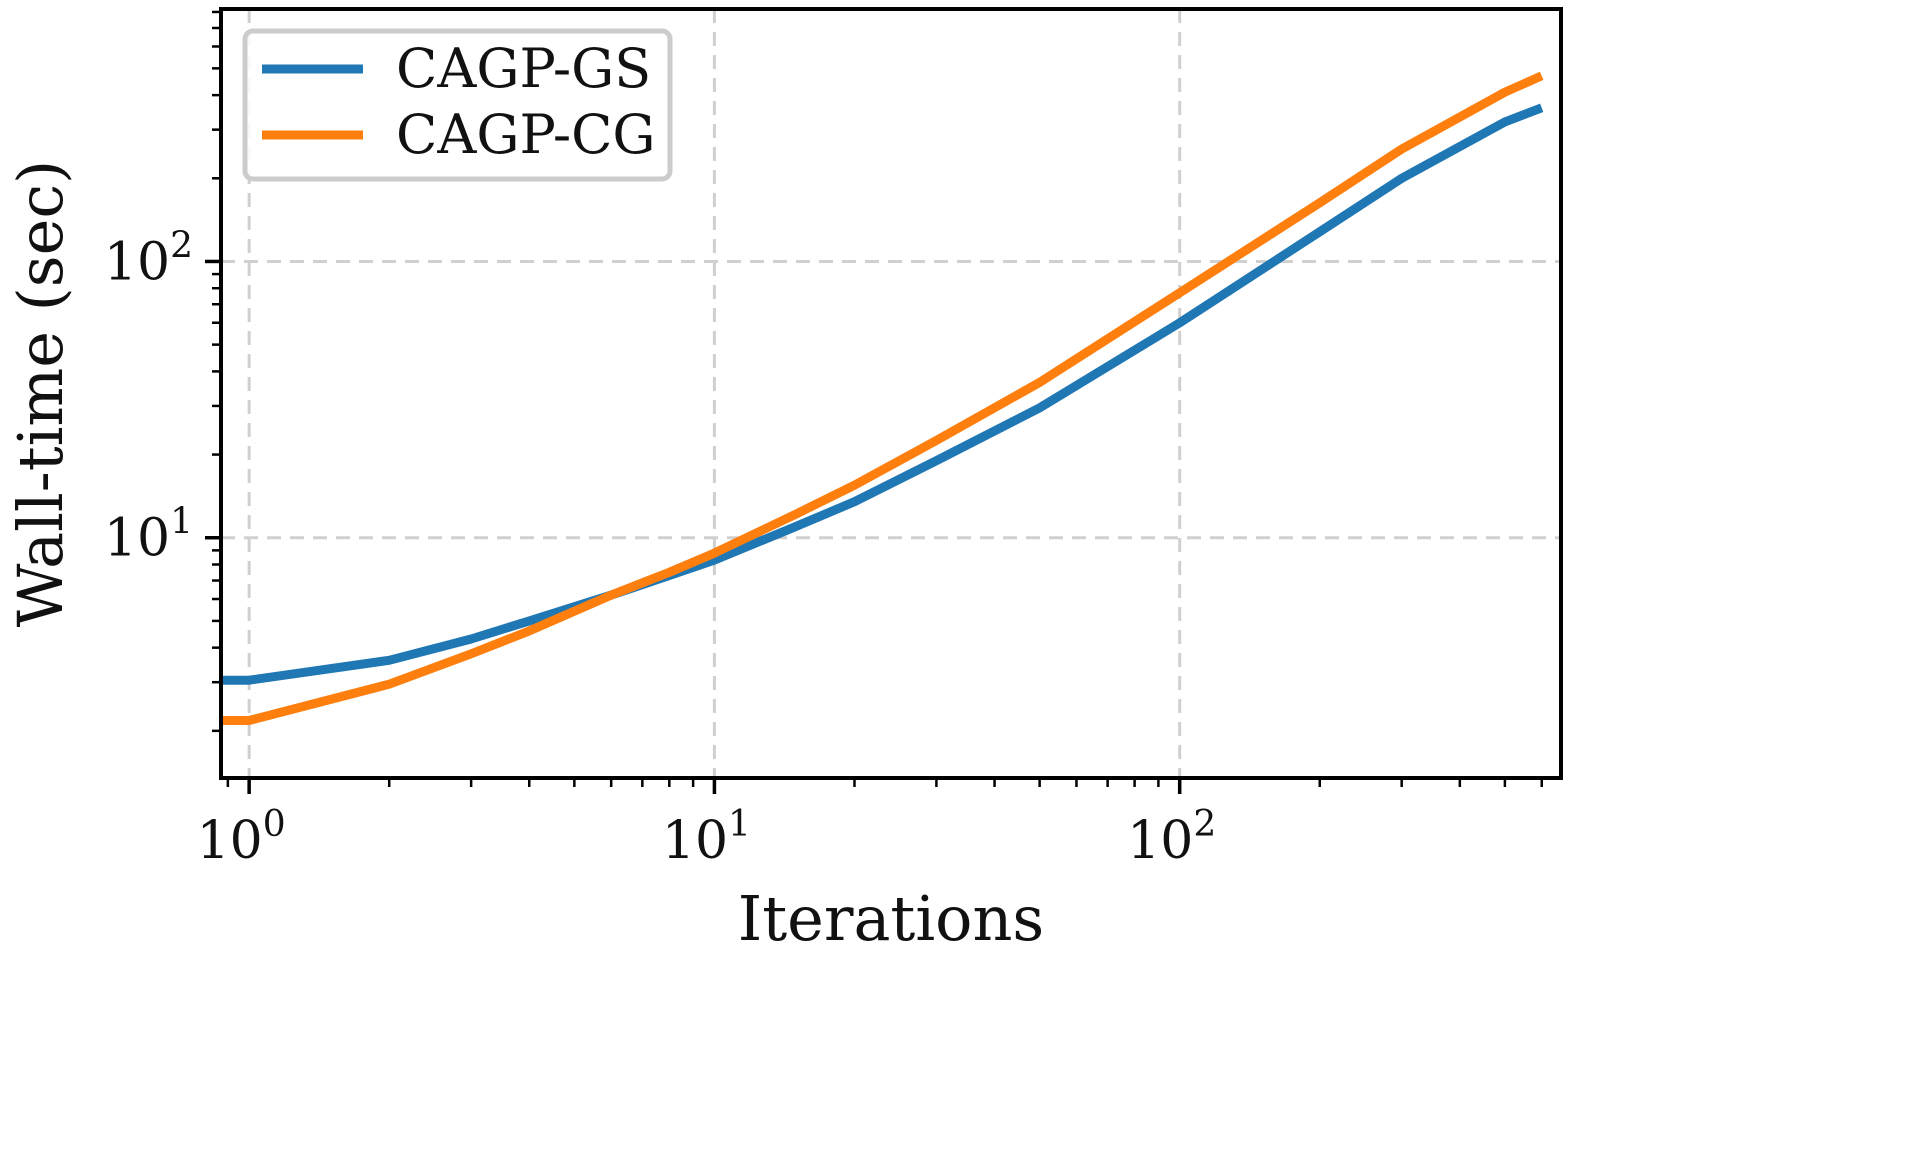 Image resolution: width=1917 pixels, height=1173 pixels. I want to click on legend: CAGP-GS CAGP-CG, so click(457, 105).